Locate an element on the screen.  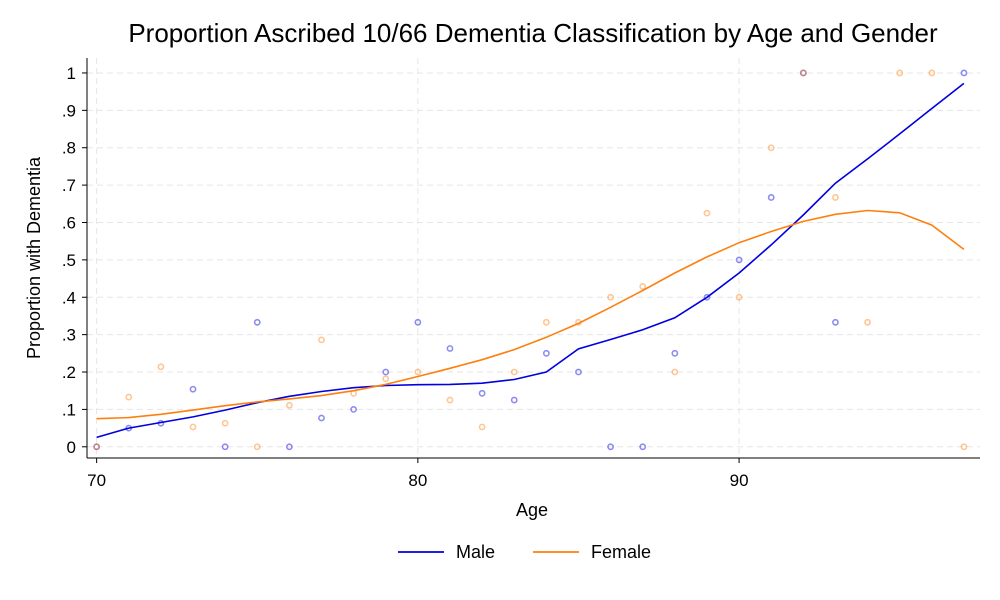
y-tick-label: .8 is located at coordinates (69, 148).